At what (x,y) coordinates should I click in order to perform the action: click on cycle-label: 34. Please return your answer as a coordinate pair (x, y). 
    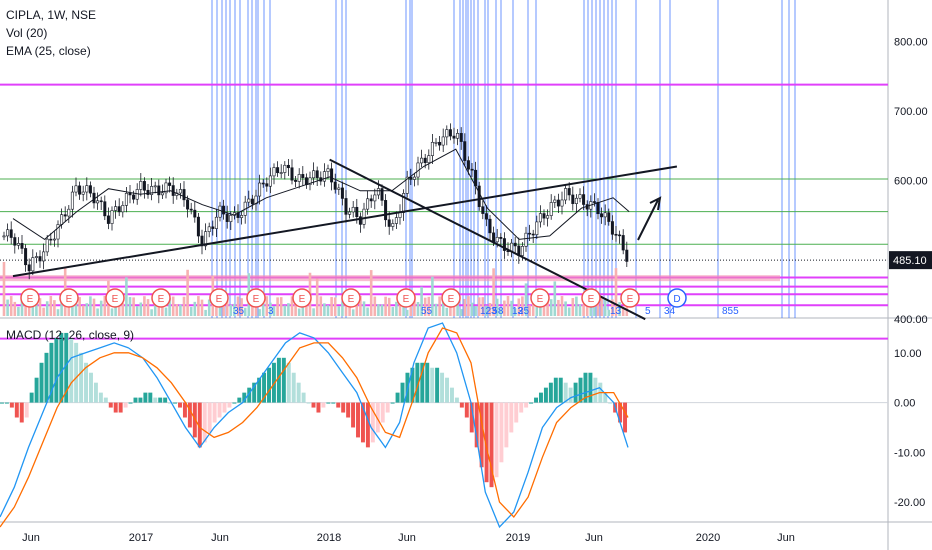
    Looking at the image, I should click on (670, 311).